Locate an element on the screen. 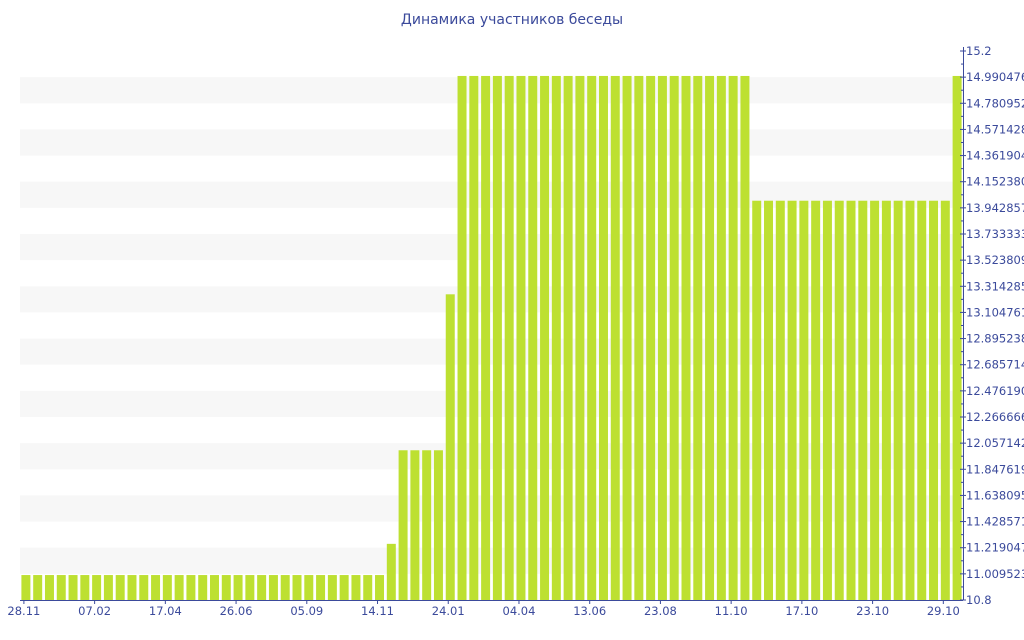 The height and width of the screenshot is (640, 1024). x-tick-label: 13.06 is located at coordinates (589, 611).